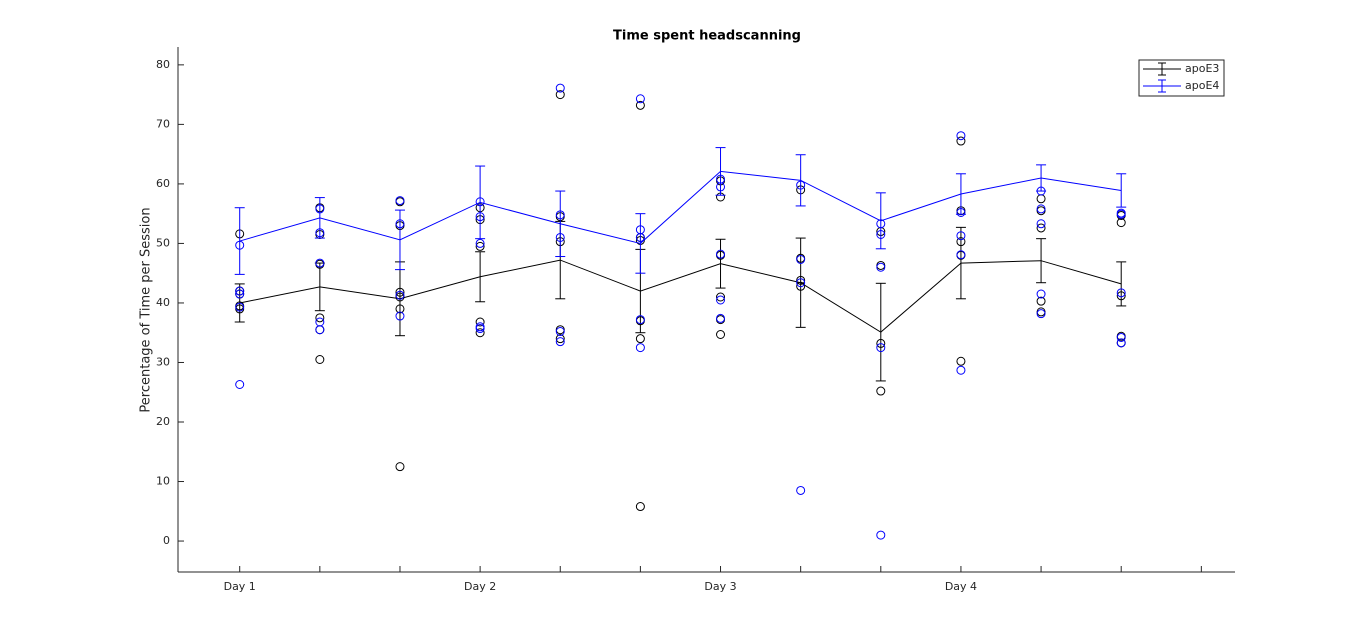 The width and height of the screenshot is (1366, 643). What do you see at coordinates (240, 586) in the screenshot?
I see `x-tick-label: Day 1` at bounding box center [240, 586].